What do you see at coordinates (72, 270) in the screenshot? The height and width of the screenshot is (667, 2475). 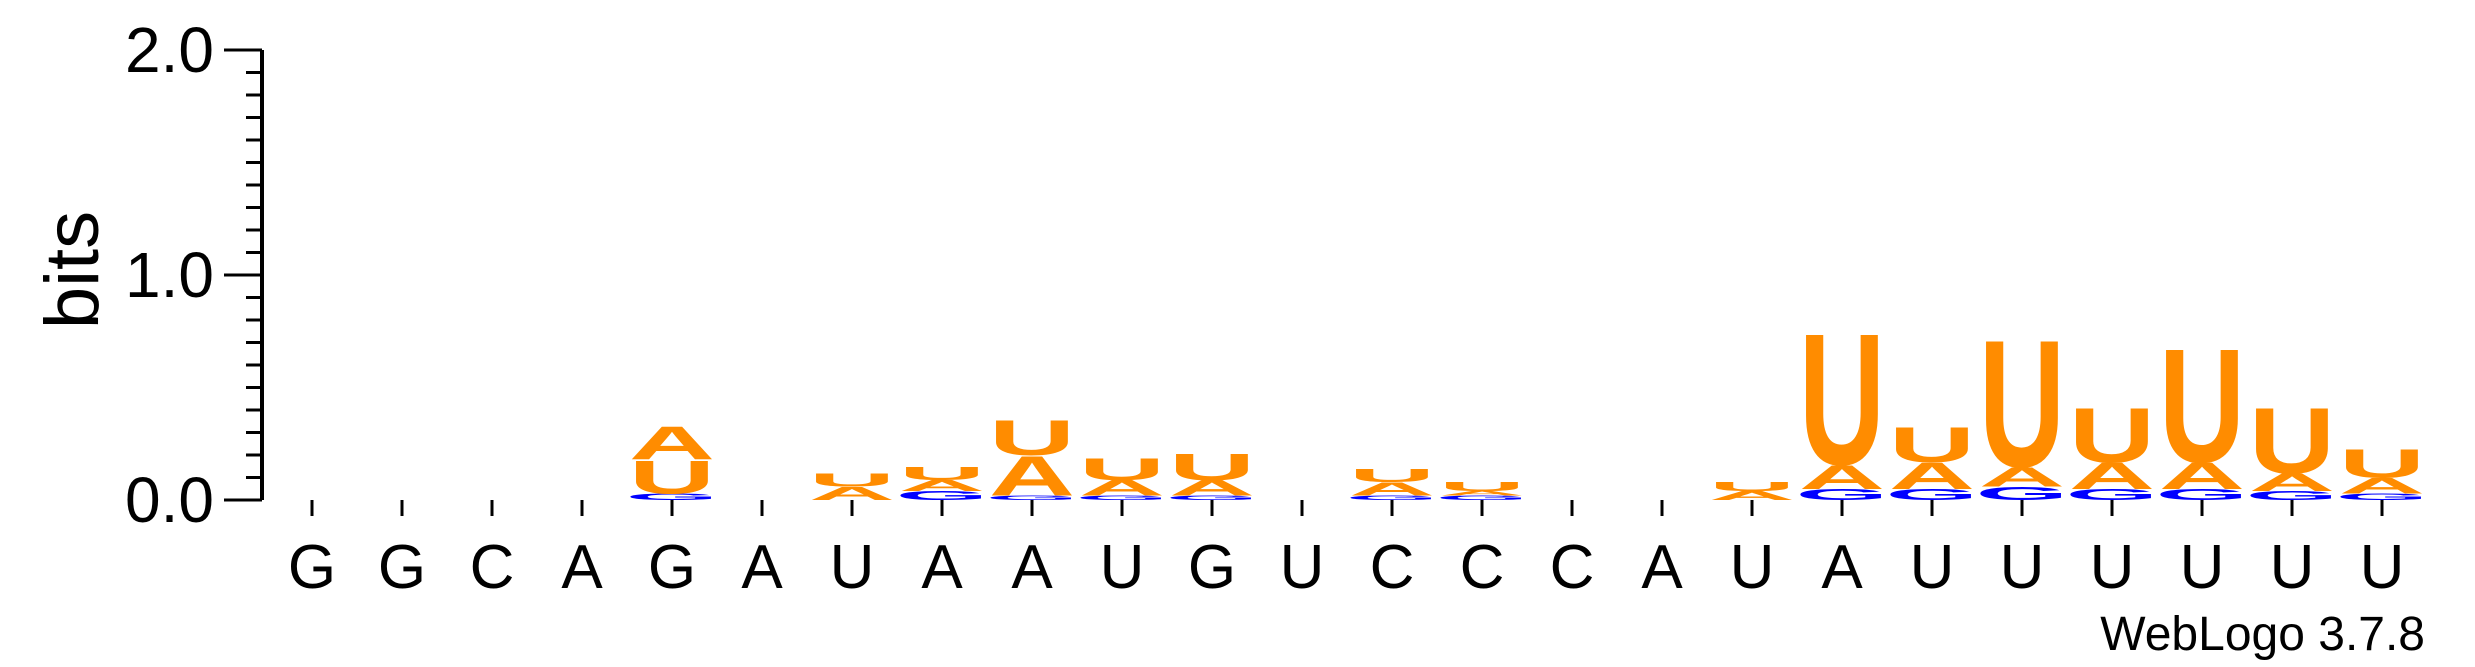 I see `y-axis-label: bits` at bounding box center [72, 270].